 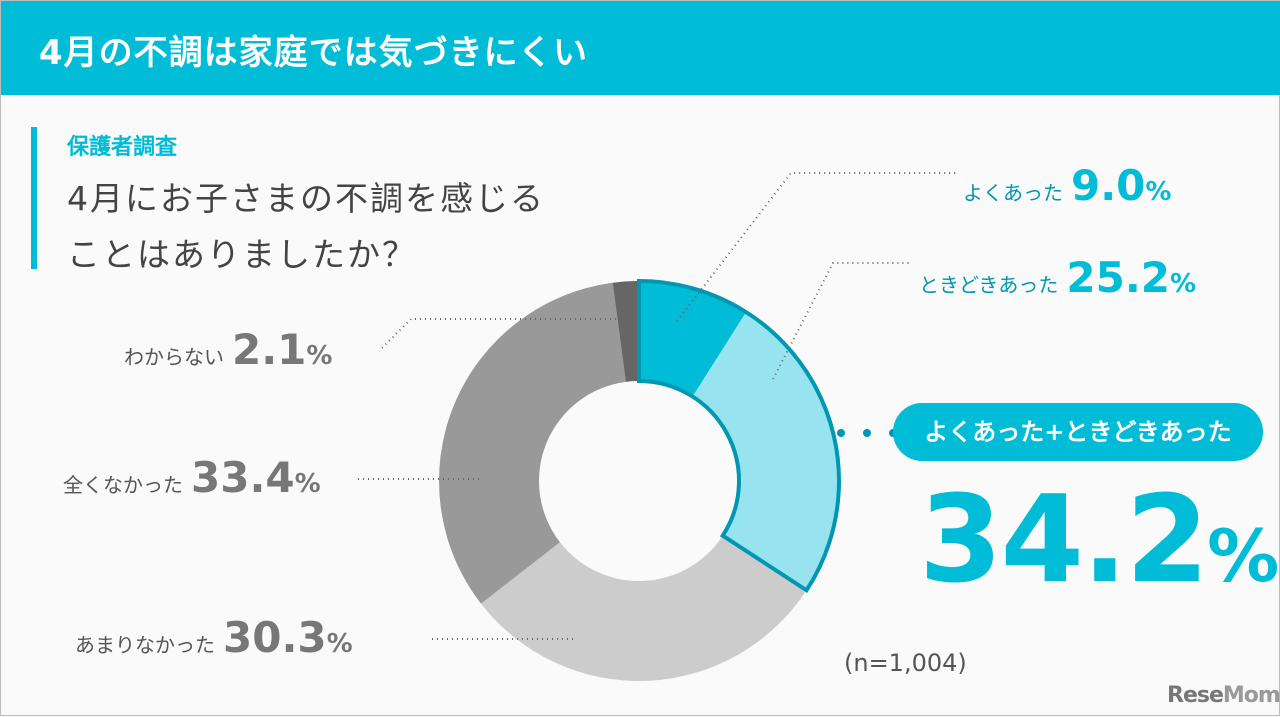 What do you see at coordinates (192, 477) in the screenshot?
I see `label-never: 全くなかった 33.4%` at bounding box center [192, 477].